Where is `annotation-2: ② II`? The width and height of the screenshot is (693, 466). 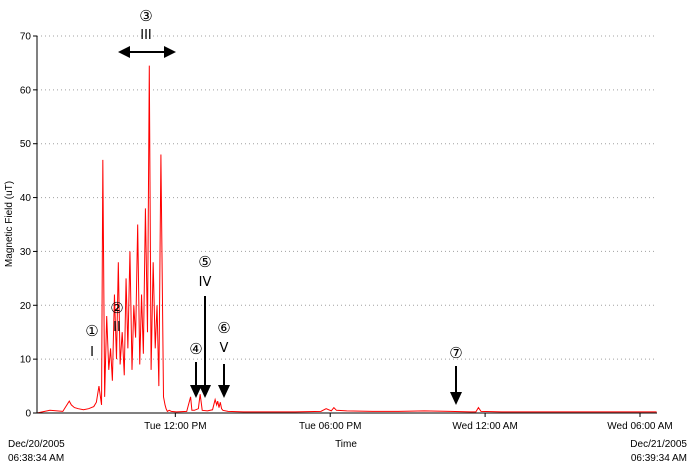
annotation-2: ② II is located at coordinates (116, 317).